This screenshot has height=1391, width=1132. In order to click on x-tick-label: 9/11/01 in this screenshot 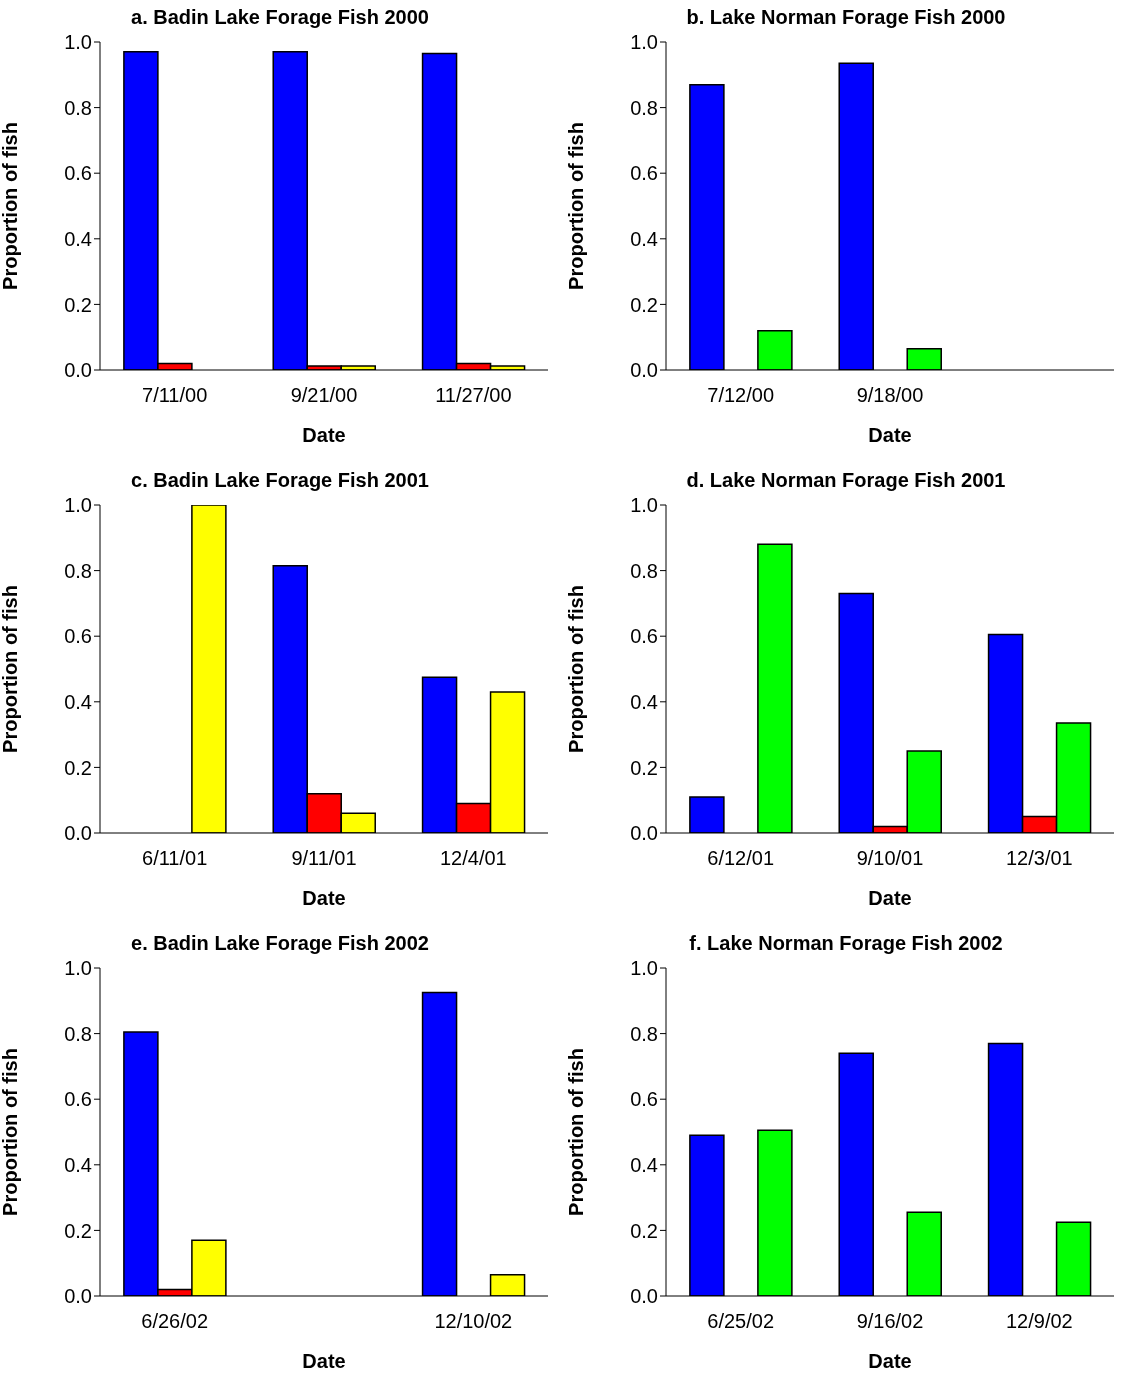, I will do `click(324, 858)`.